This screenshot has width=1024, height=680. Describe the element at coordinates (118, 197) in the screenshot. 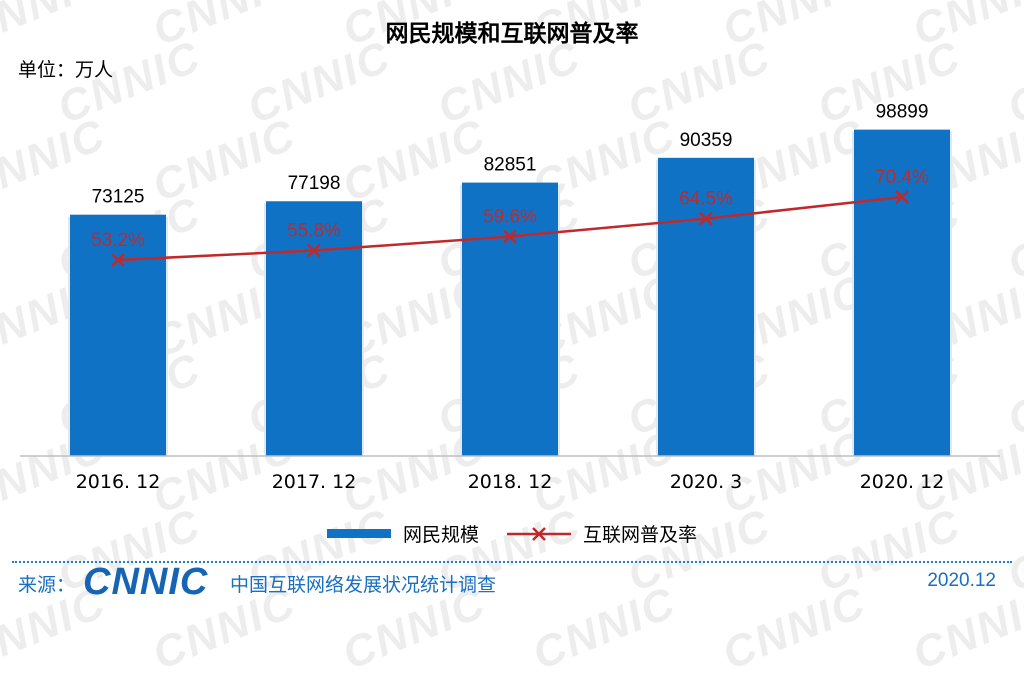

I see `bar-value-label: 73125` at that location.